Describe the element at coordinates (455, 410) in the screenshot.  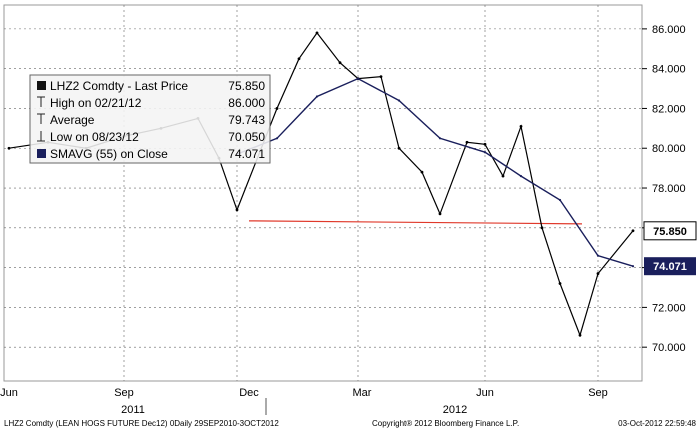
I see `year-label: 2012` at that location.